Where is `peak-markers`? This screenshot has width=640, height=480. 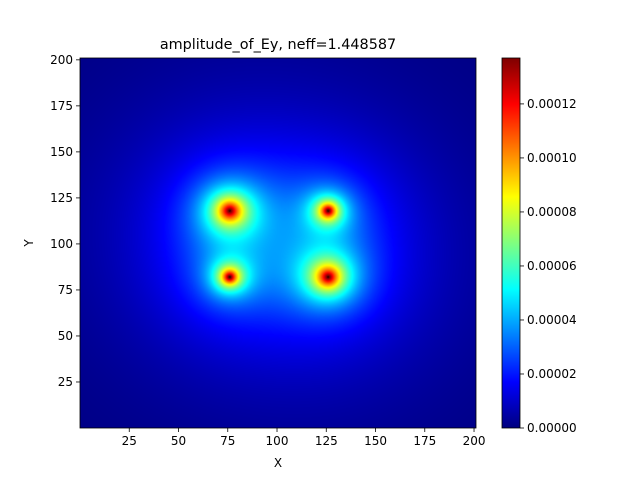 peak-markers is located at coordinates (279, 244).